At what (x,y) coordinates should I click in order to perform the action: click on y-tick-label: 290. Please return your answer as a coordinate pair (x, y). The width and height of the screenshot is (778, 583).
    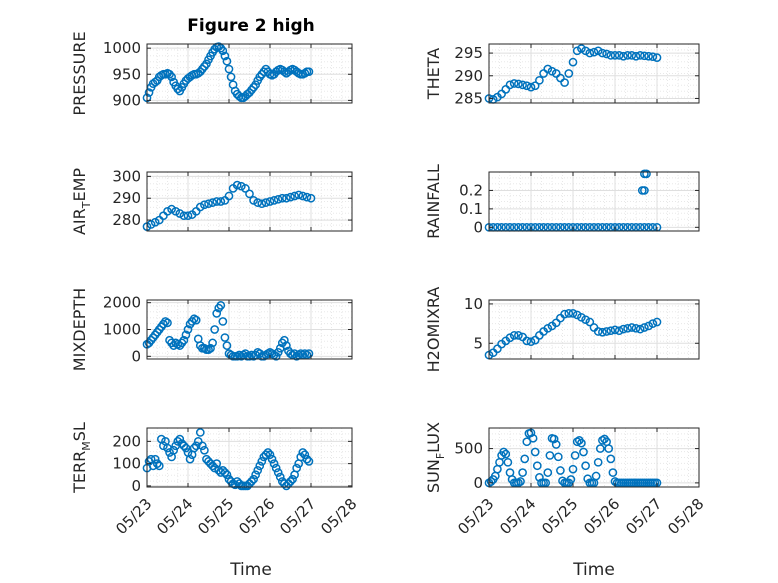
    Looking at the image, I should click on (126, 198).